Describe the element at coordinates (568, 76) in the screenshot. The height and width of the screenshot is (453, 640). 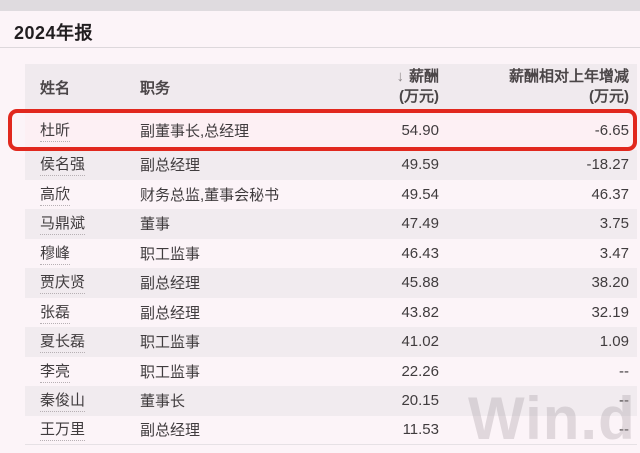
I see `change-header-label: 薪酬相对上年增减` at that location.